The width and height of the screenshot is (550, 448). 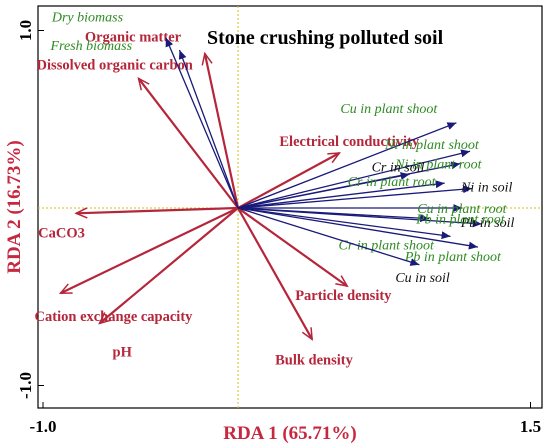 I want to click on response-arrow-pb-in-plant-root, so click(x=333, y=215).